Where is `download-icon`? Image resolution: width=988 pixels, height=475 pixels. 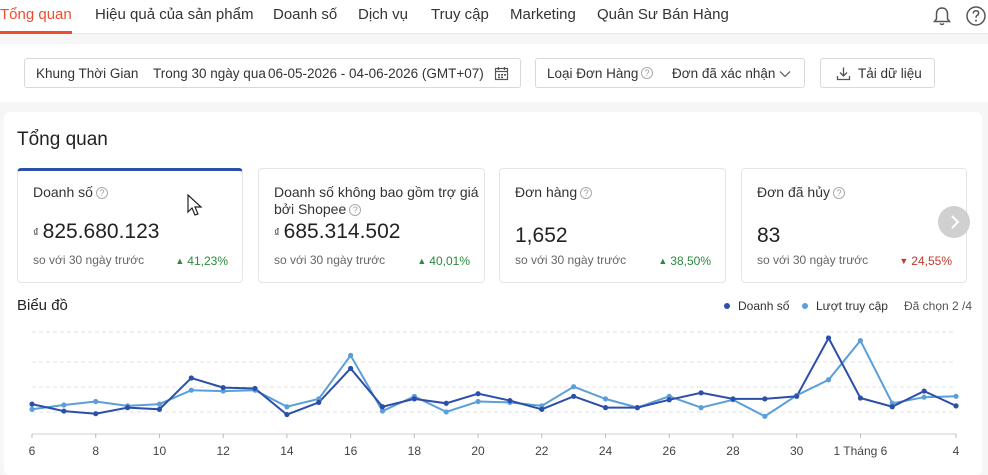
download-icon is located at coordinates (843, 74).